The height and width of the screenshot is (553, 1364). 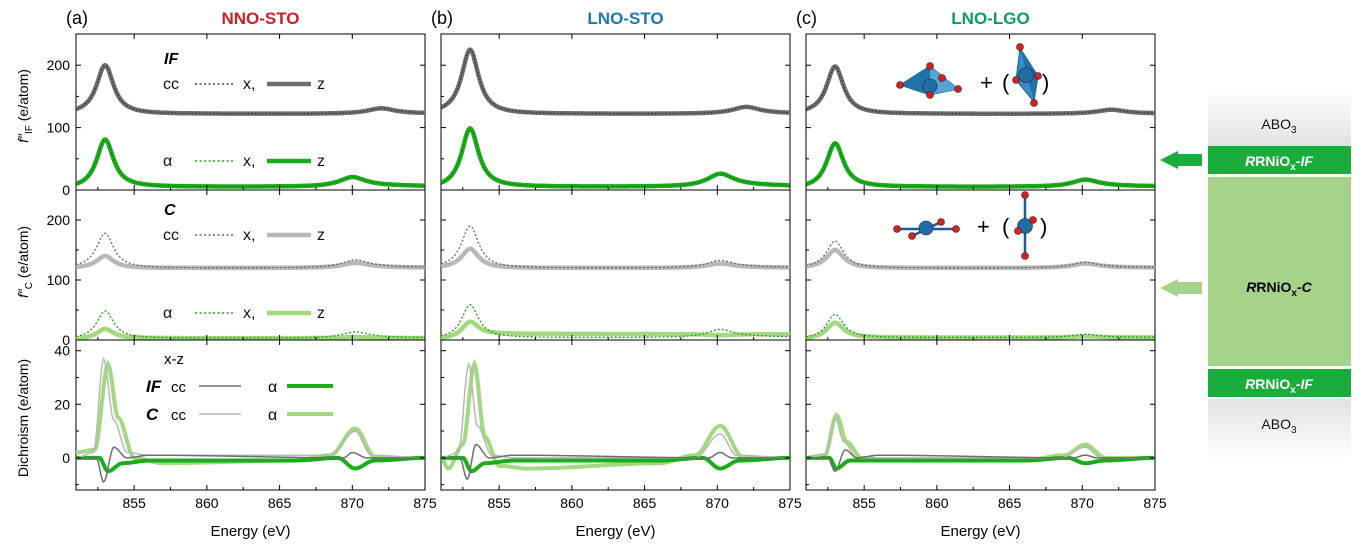 What do you see at coordinates (321, 313) in the screenshot?
I see `legend-c-alpha-z-label: z` at bounding box center [321, 313].